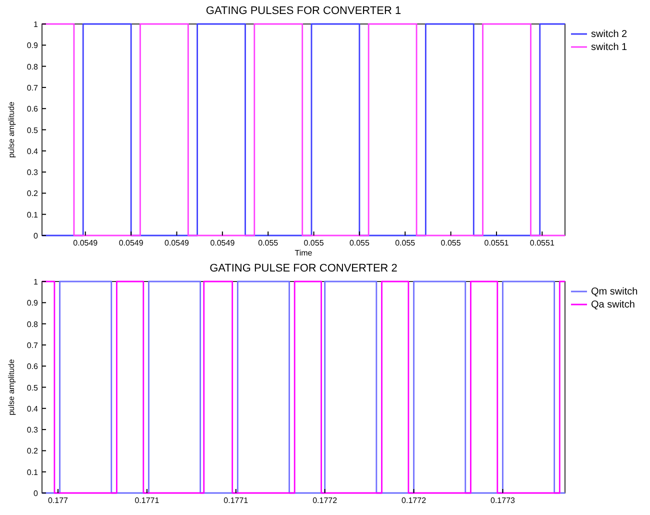 The width and height of the screenshot is (650, 515). What do you see at coordinates (609, 34) in the screenshot?
I see `legend-label: switch 2` at bounding box center [609, 34].